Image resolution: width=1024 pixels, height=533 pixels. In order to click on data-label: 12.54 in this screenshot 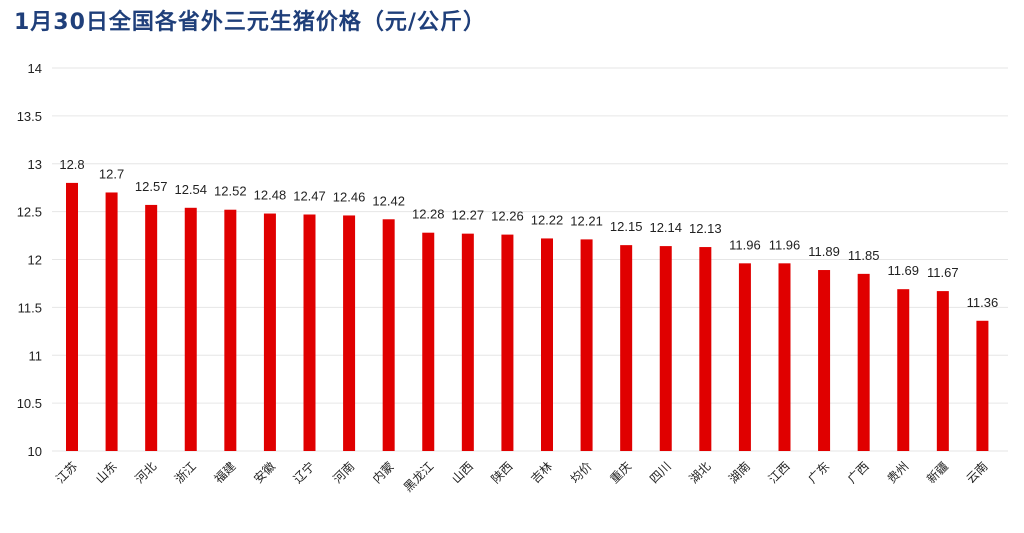, I will do `click(190, 189)`.